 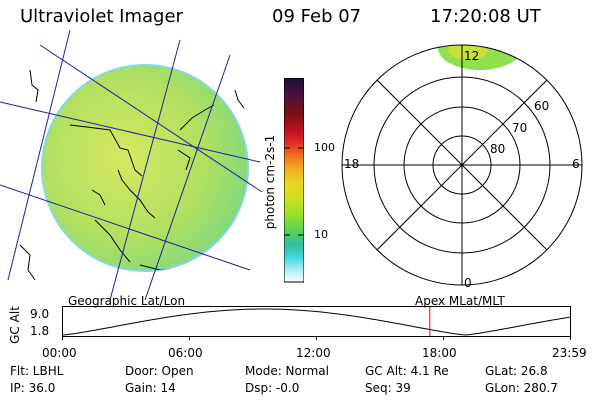 I want to click on orbit-y-tick-low: 1.8, so click(x=40, y=331).